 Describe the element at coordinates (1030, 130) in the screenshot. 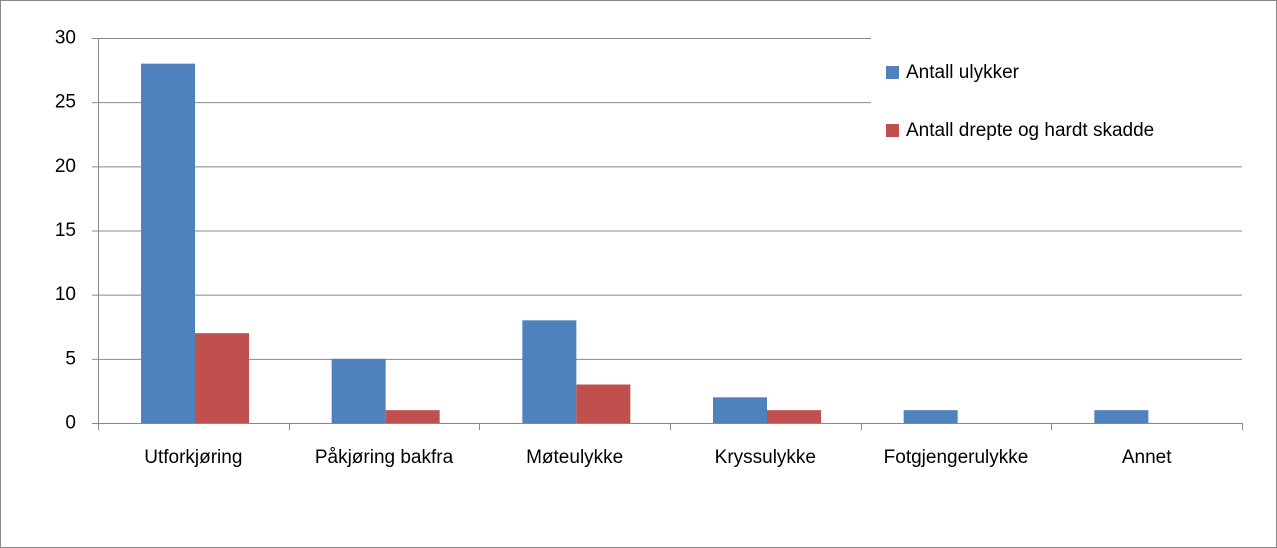

I see `legend-label: Antall drepte og hardt skadde` at that location.